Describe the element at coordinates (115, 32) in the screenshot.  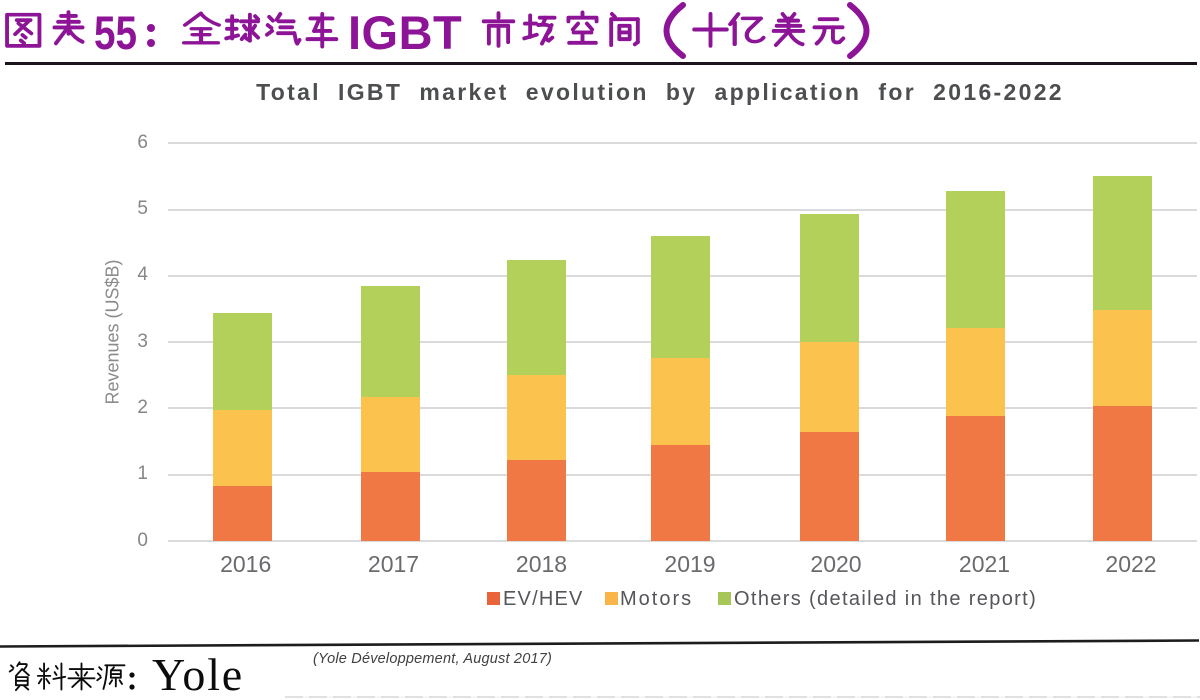
I see `svg-text: 55` at that location.